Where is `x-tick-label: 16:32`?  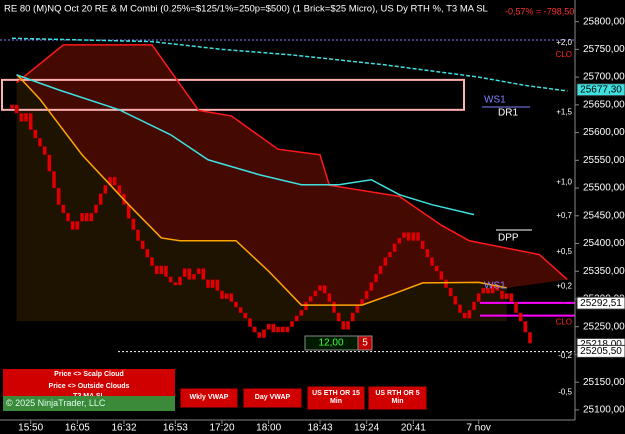 x-tick-label: 16:32 is located at coordinates (123, 428).